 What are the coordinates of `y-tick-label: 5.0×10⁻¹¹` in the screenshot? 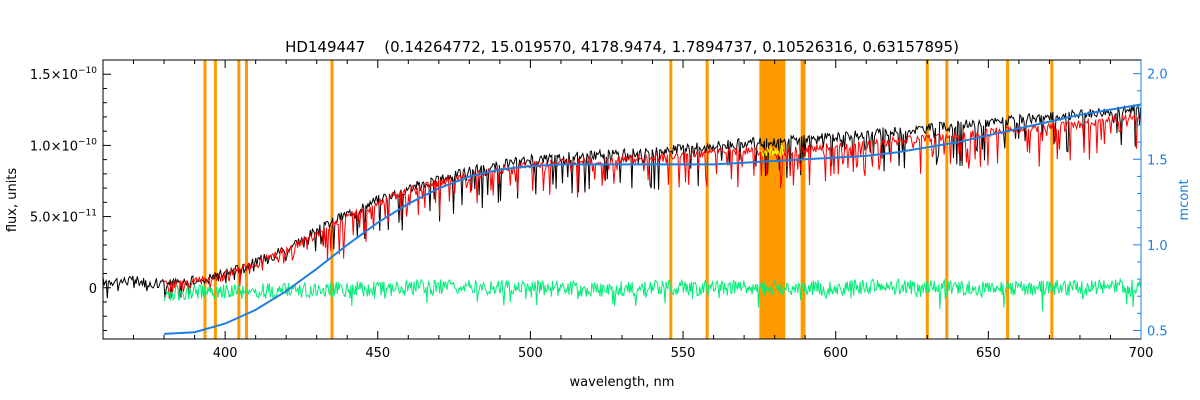 It's located at (63, 217).